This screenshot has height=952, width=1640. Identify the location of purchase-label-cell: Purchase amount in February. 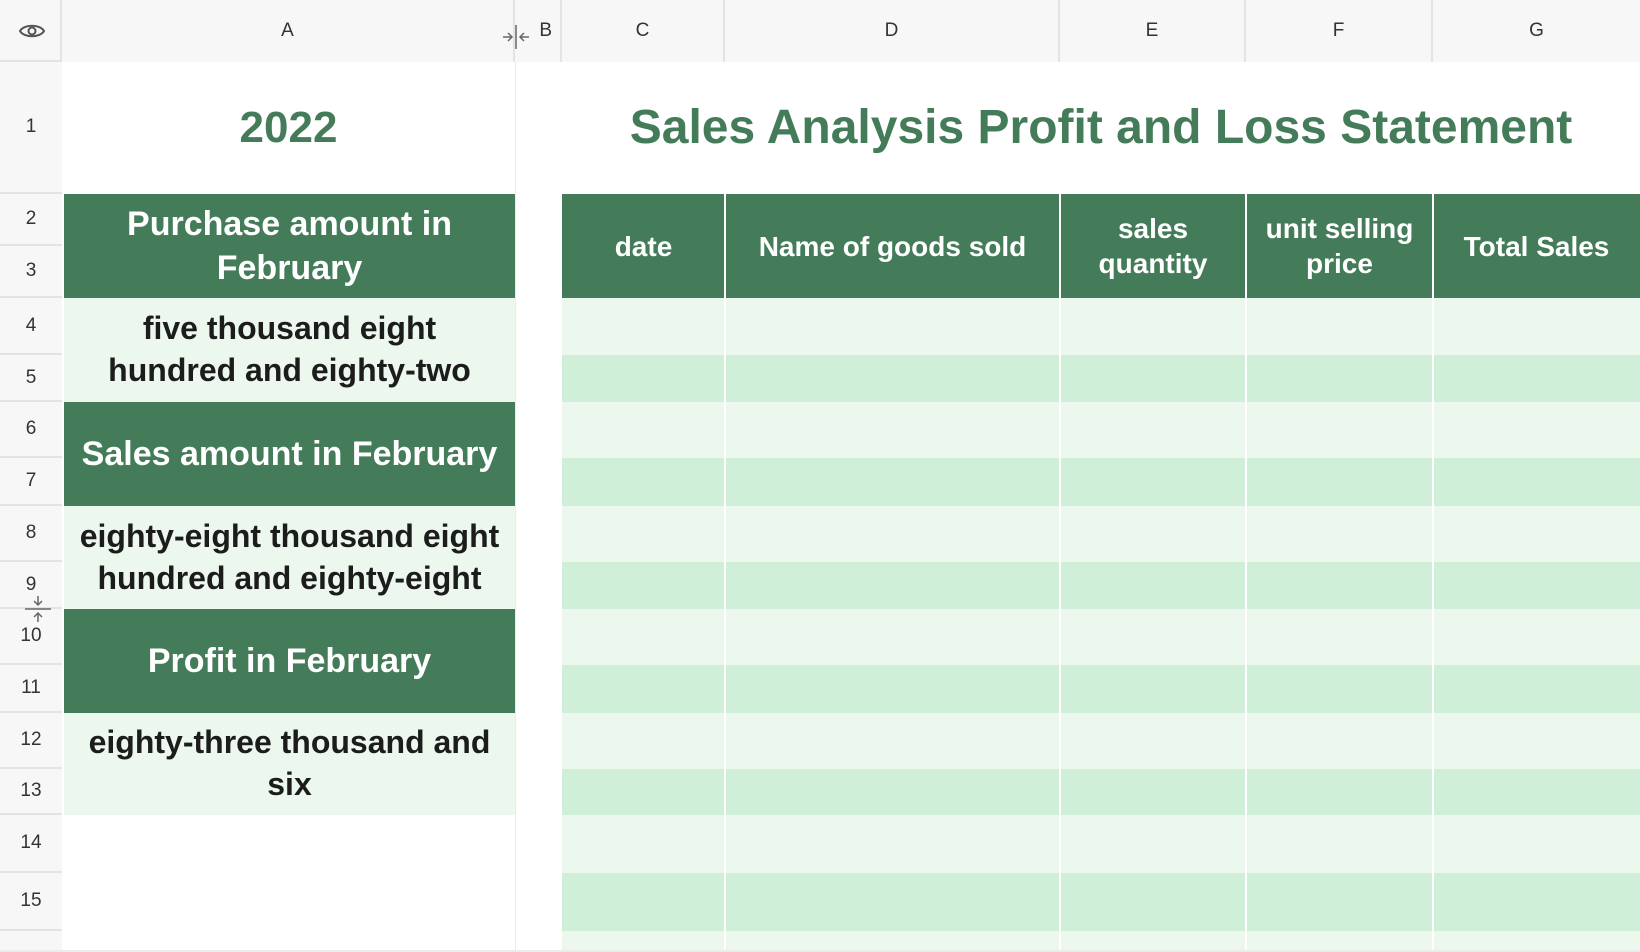
(289, 246).